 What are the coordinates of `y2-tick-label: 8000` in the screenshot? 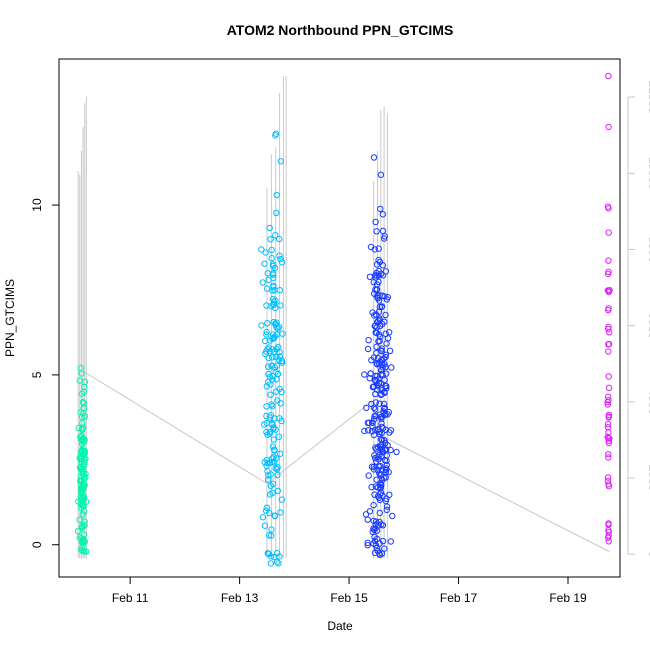 It's located at (648, 249).